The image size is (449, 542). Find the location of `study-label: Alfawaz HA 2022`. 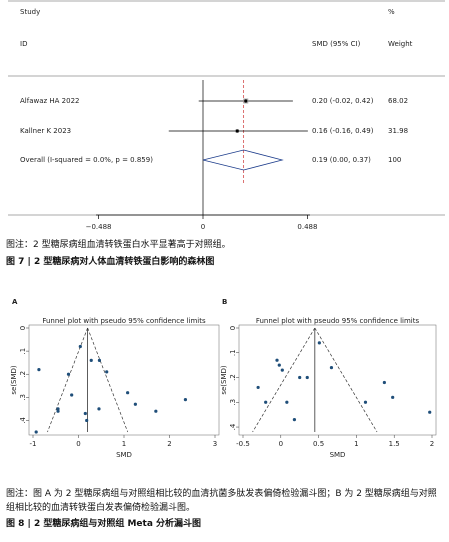

study-label: Alfawaz HA 2022 is located at coordinates (50, 101).